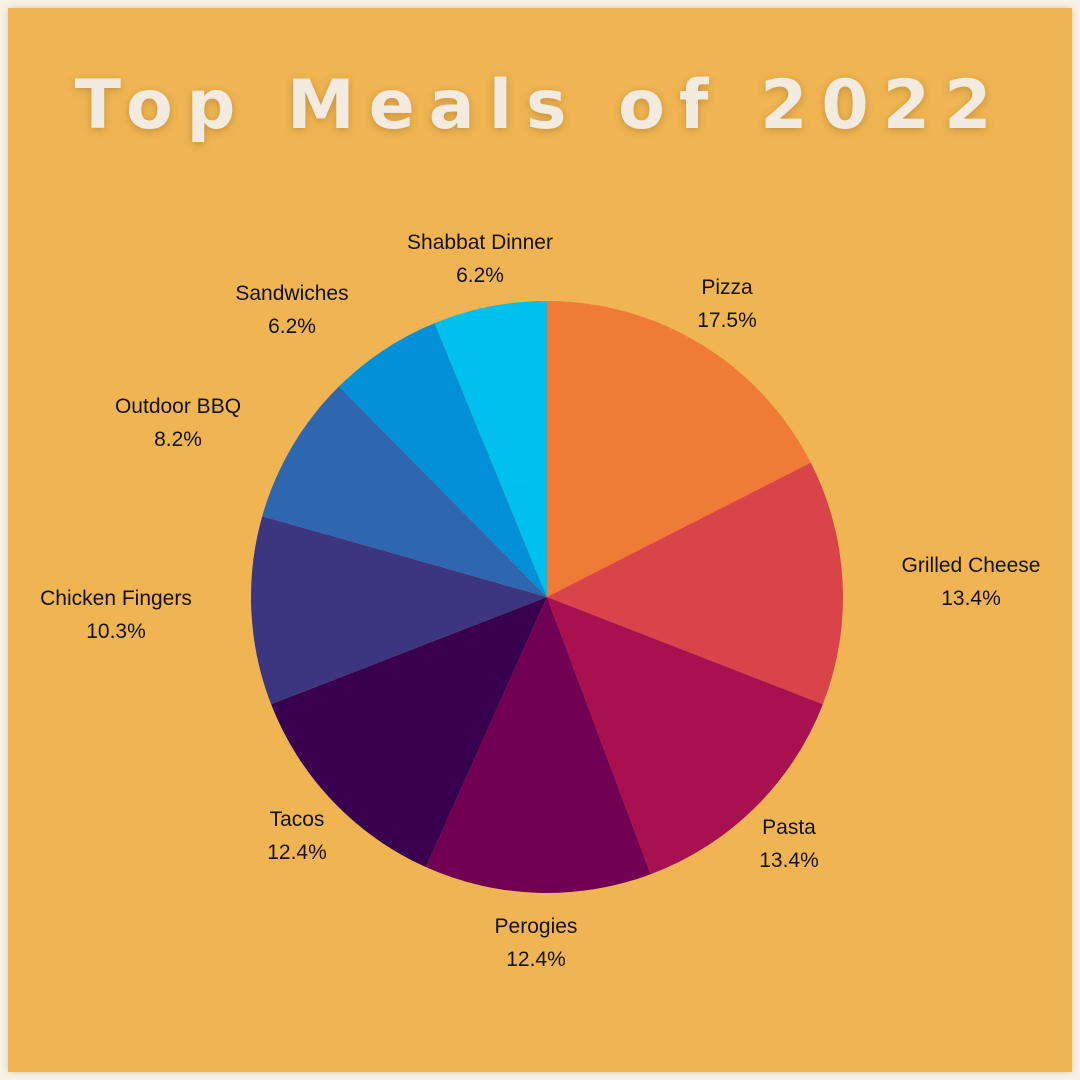  I want to click on slice-name: Sandwiches, so click(292, 293).